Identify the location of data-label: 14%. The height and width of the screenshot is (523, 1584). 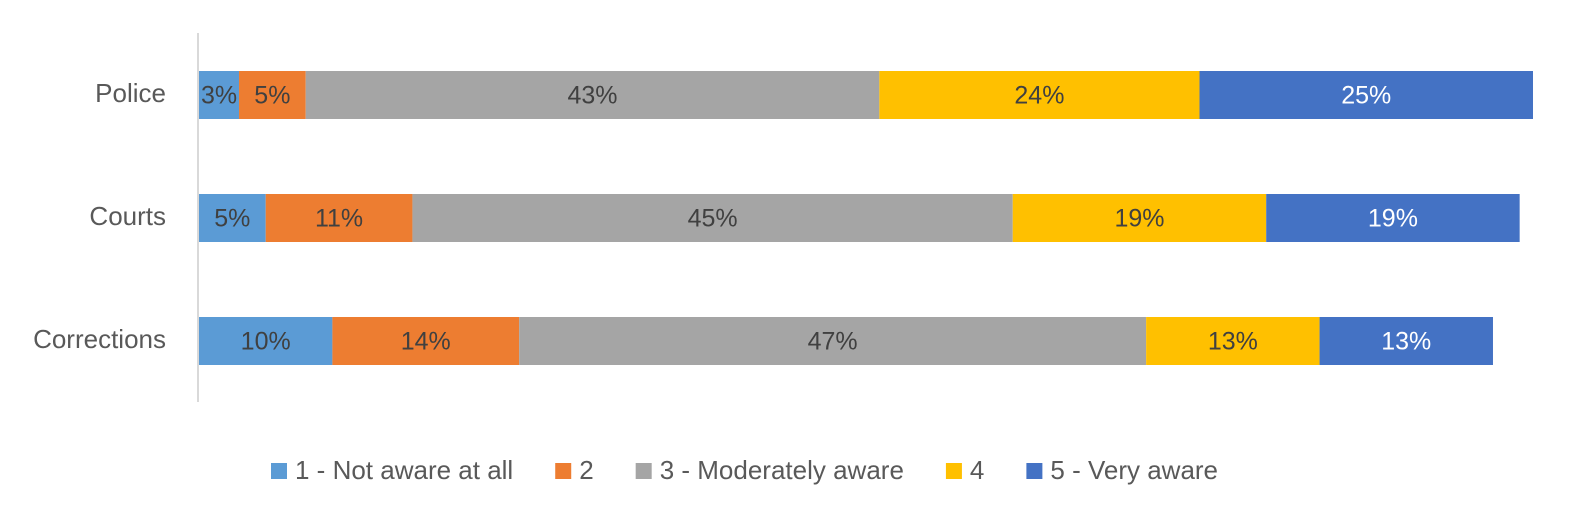
(426, 342).